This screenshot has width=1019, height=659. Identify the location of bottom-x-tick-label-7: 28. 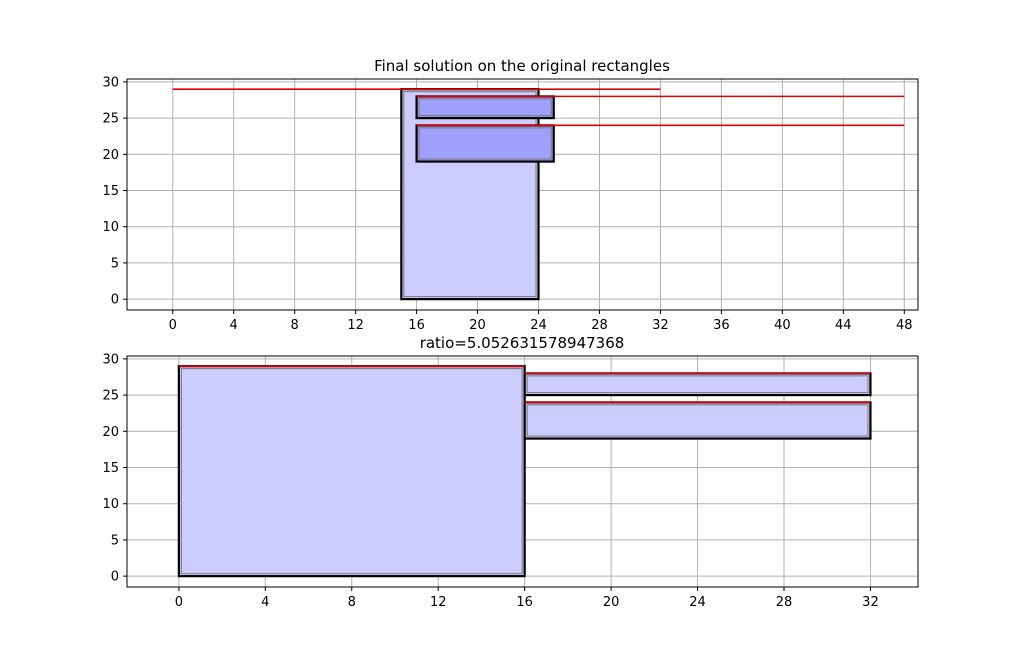
(784, 602).